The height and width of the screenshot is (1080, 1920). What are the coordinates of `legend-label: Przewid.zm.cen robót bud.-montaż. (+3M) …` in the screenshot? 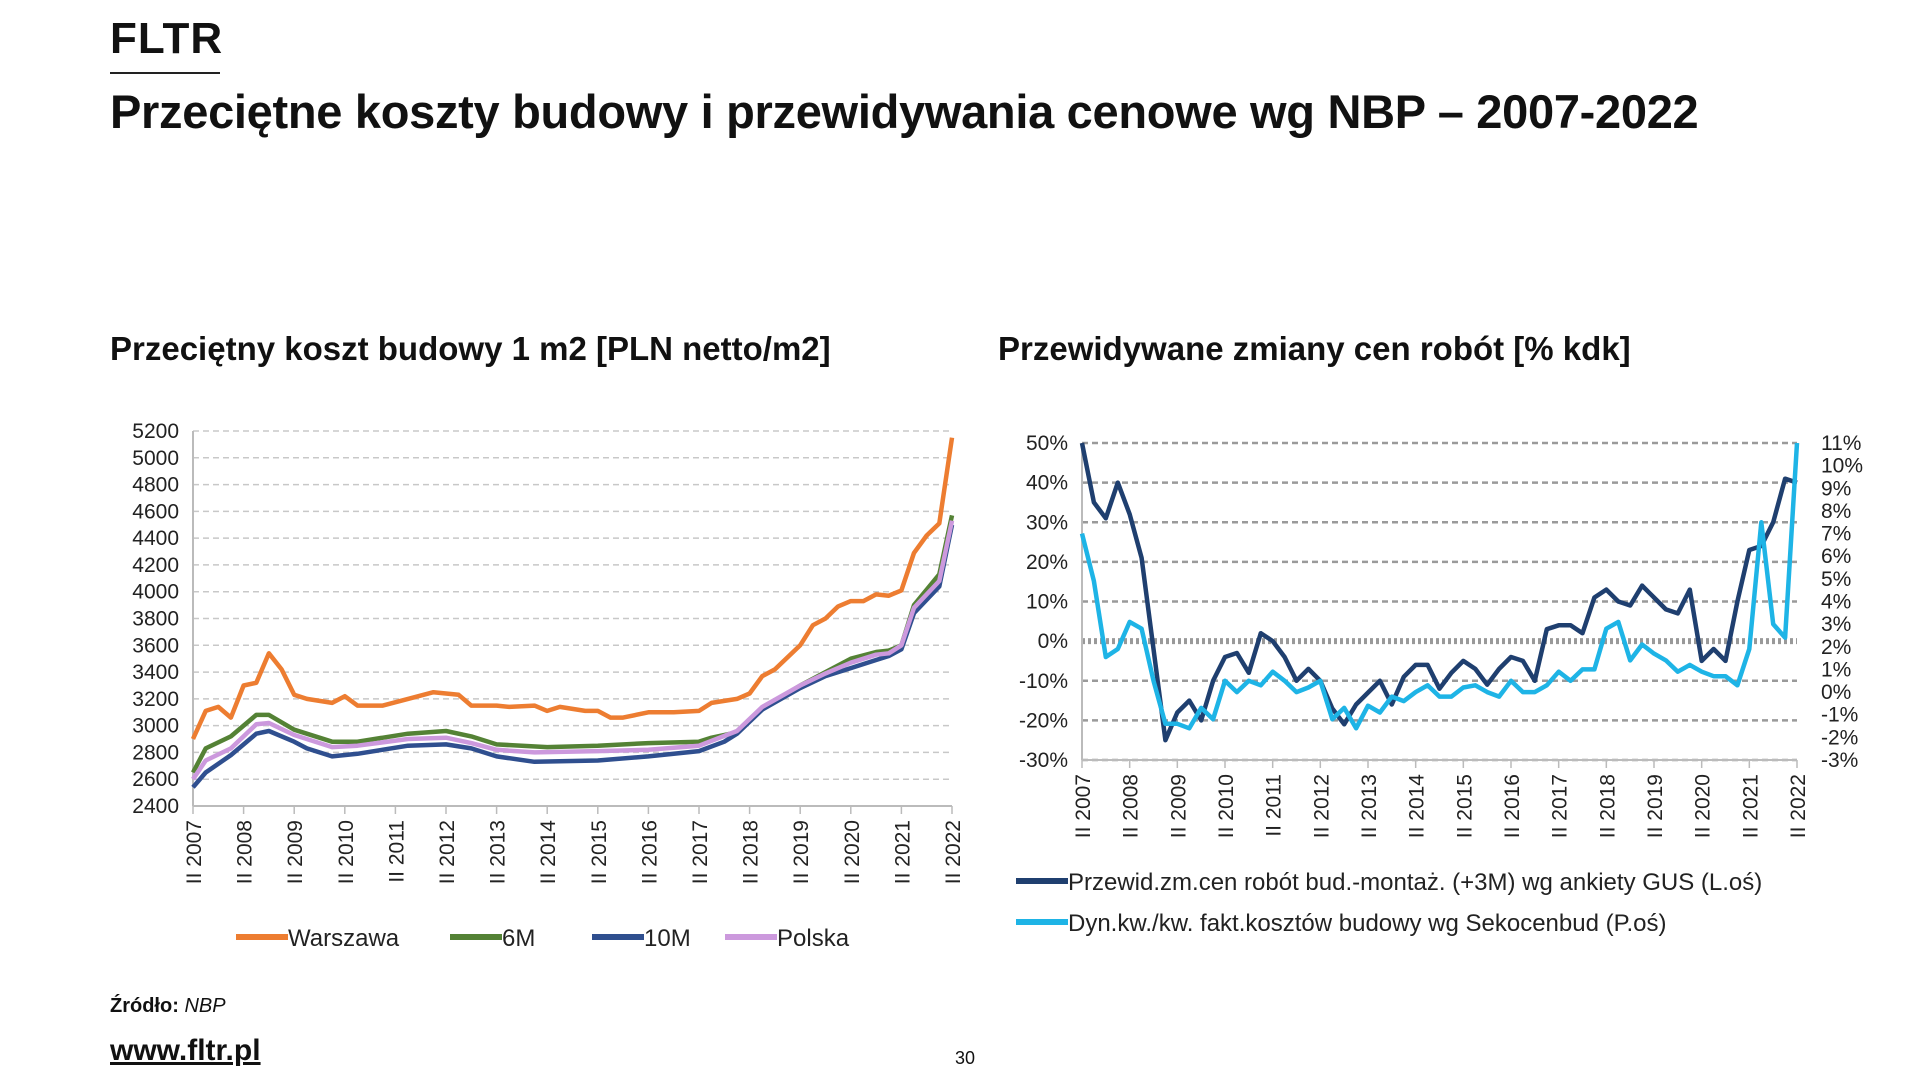 It's located at (1415, 882).